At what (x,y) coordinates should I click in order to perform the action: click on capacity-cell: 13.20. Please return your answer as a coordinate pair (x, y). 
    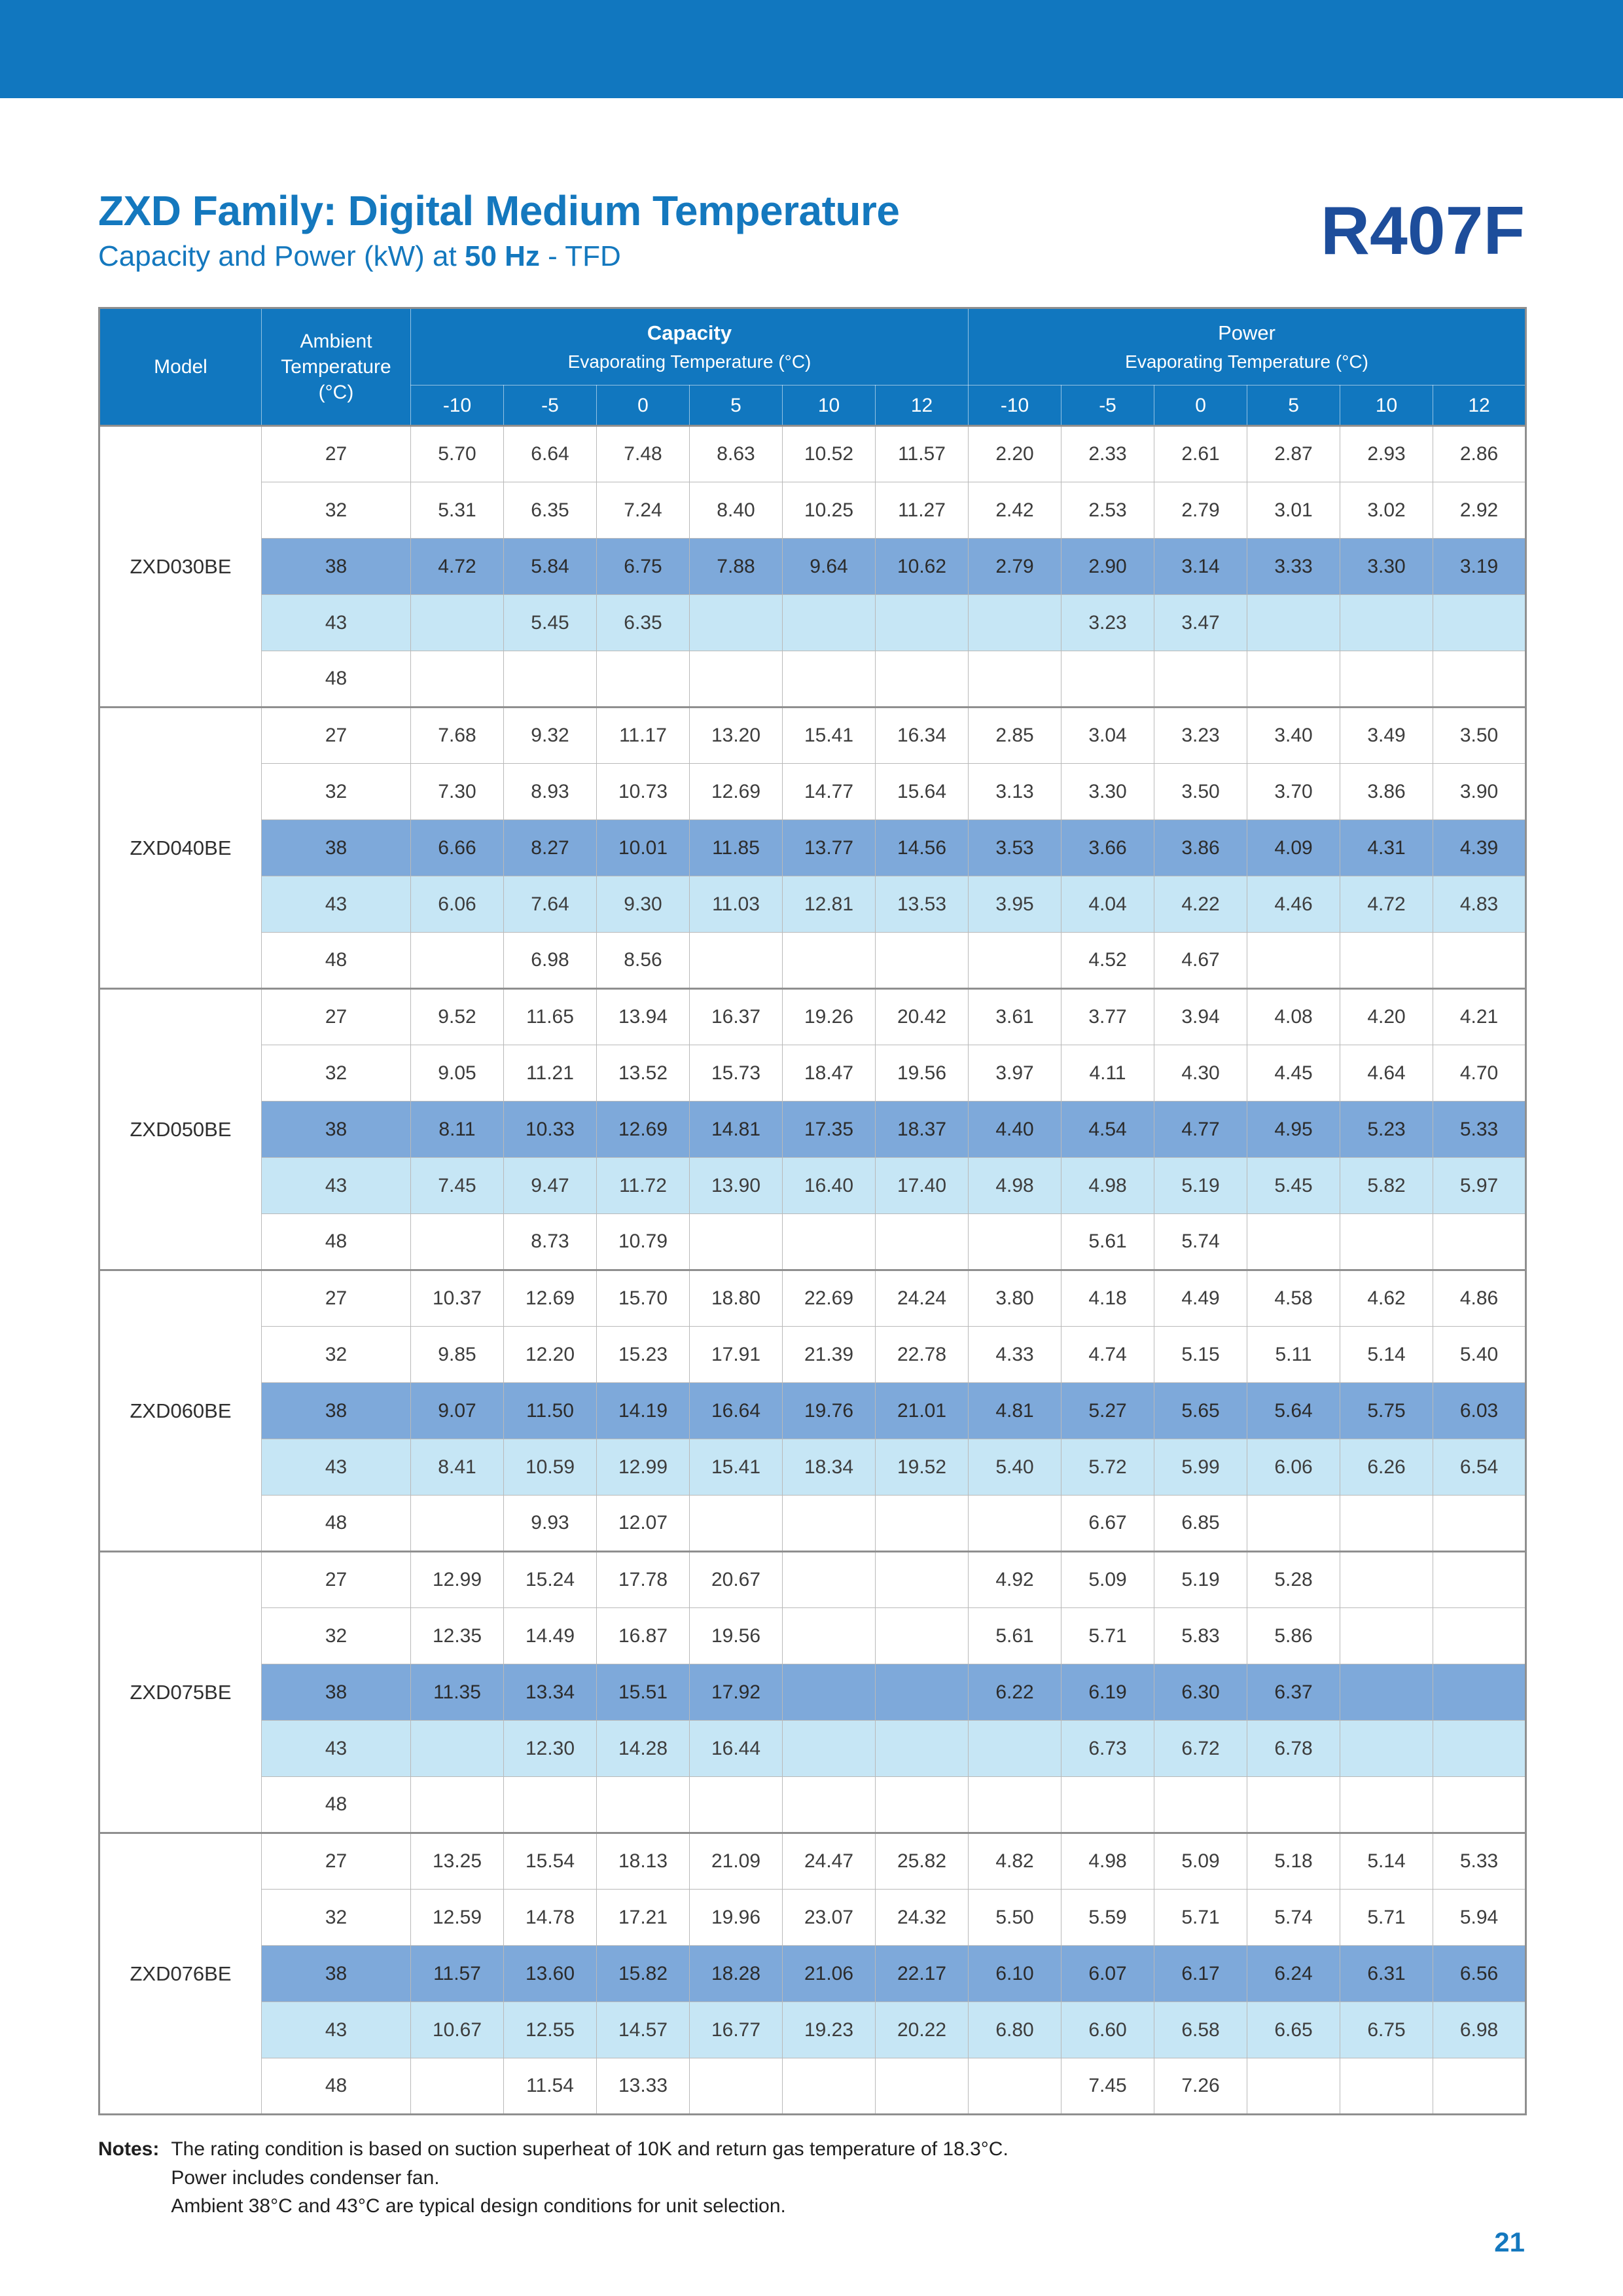
    Looking at the image, I should click on (736, 735).